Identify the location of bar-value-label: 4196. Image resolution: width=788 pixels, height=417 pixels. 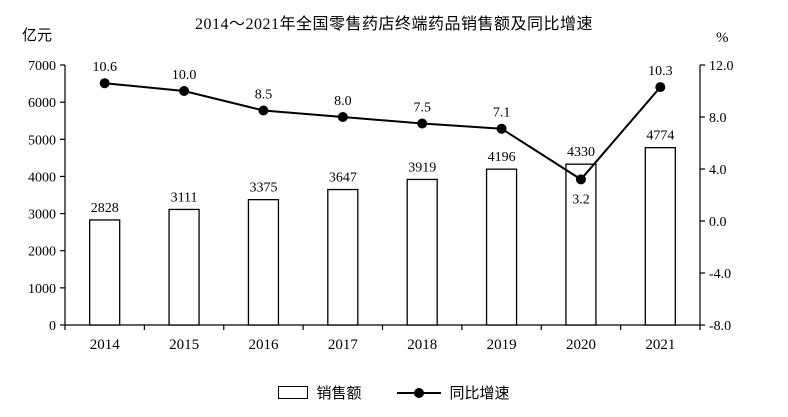
(502, 157).